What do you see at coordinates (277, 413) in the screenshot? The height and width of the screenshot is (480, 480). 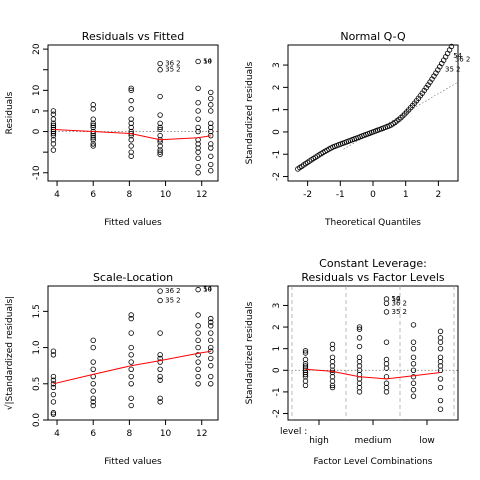 I see `y-tick-label: -2` at bounding box center [277, 413].